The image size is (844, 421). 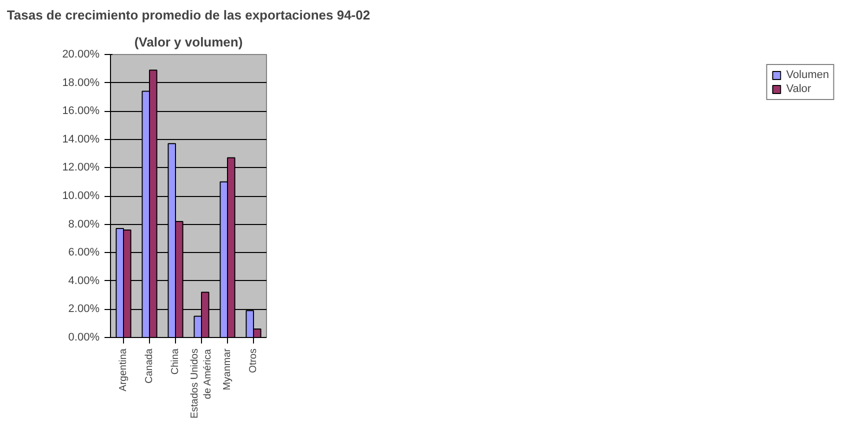 What do you see at coordinates (807, 75) in the screenshot?
I see `legend-label: Volumen` at bounding box center [807, 75].